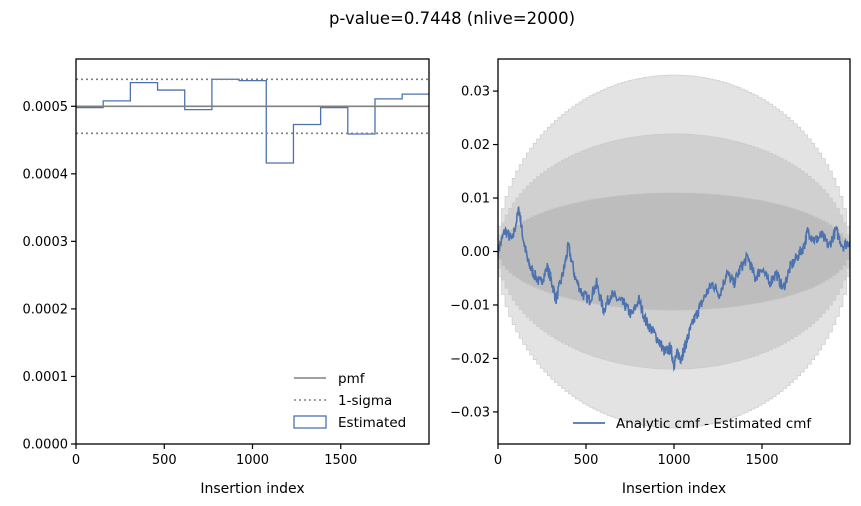 This screenshot has width=861, height=506. I want to click on legend-cmf-label: Analytic cmf - Estimated cmf, so click(714, 424).